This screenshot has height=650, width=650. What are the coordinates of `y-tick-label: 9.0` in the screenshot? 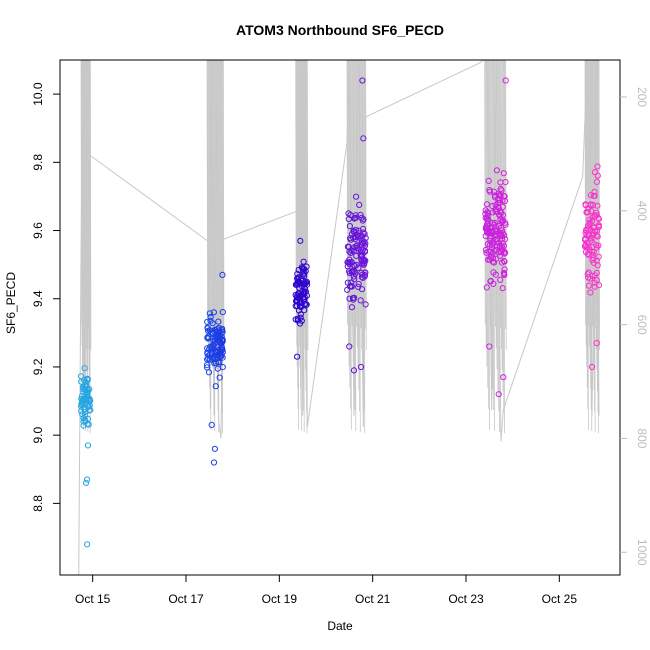 It's located at (38, 435).